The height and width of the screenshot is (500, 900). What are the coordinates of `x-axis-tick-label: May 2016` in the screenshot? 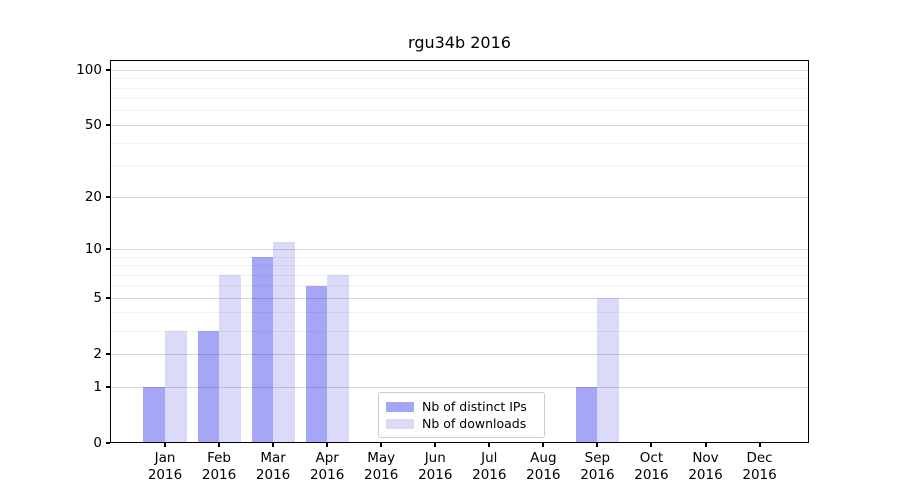 It's located at (381, 467).